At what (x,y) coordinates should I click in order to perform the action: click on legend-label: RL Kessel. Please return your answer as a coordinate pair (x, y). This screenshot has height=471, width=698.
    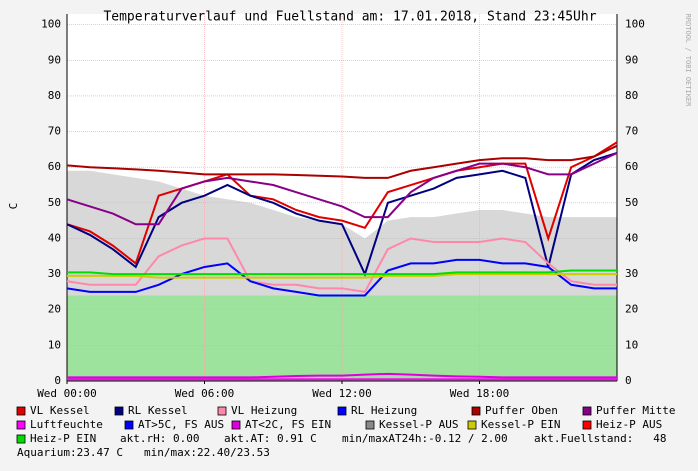
    Looking at the image, I should click on (158, 410).